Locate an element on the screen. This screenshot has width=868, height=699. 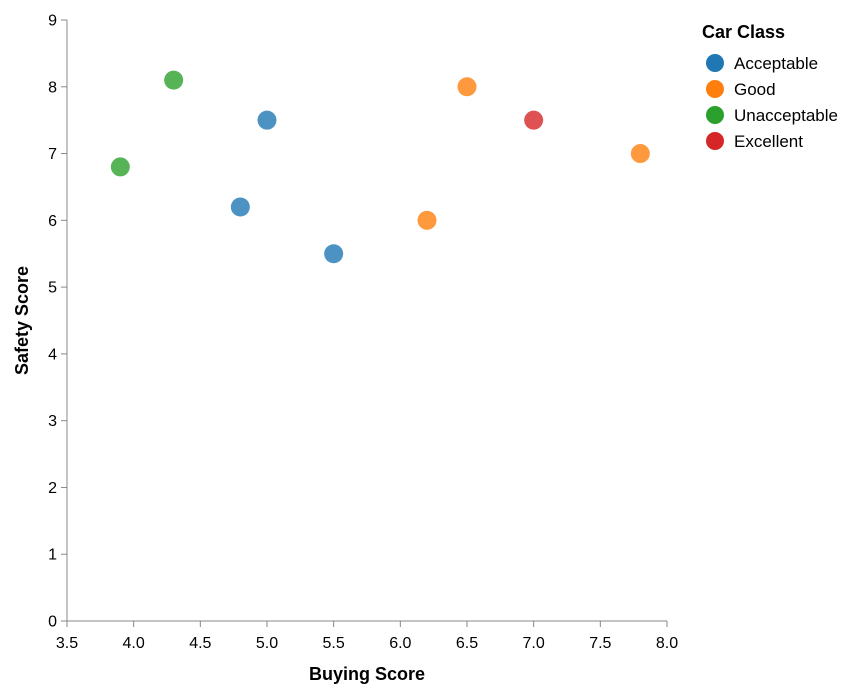
data-point-excellent is located at coordinates (534, 120).